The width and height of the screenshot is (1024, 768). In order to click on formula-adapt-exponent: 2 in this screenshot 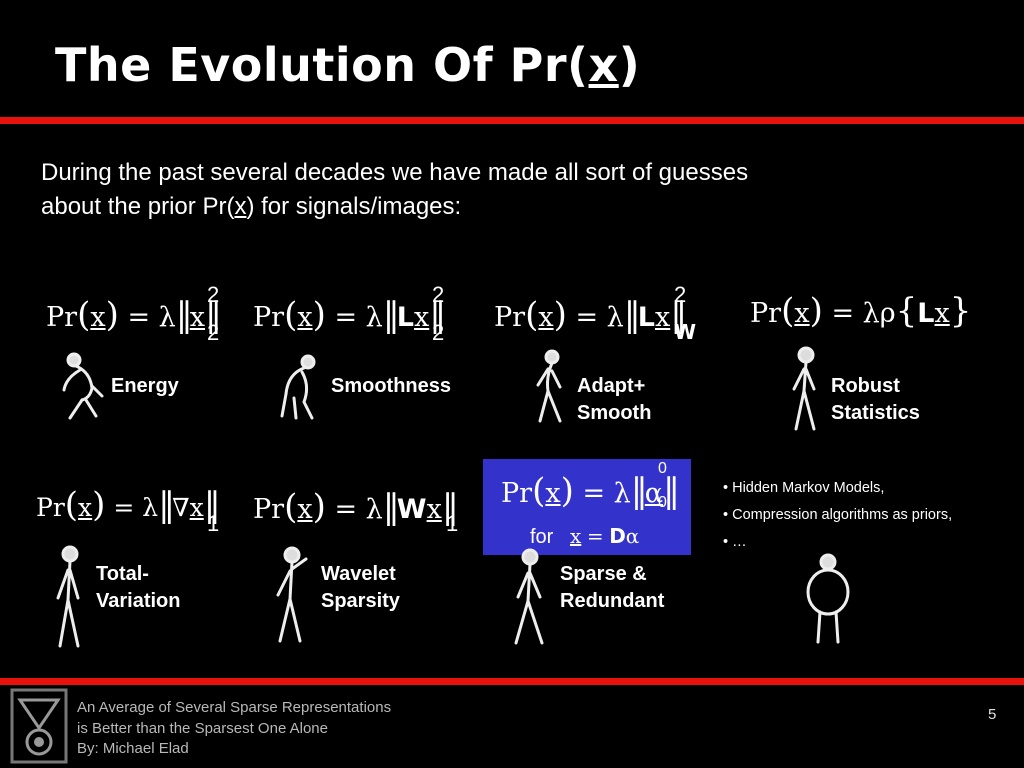, I will do `click(680, 294)`.